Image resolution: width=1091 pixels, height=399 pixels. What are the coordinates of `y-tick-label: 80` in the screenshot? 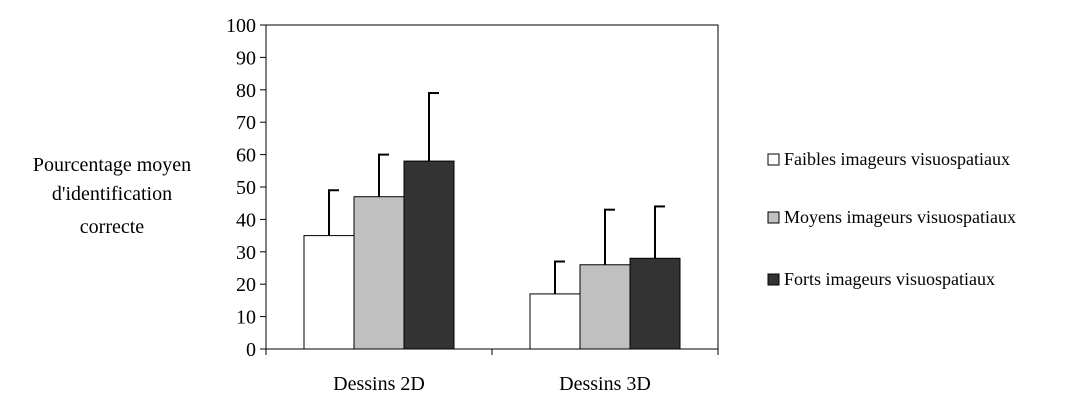 It's located at (246, 91).